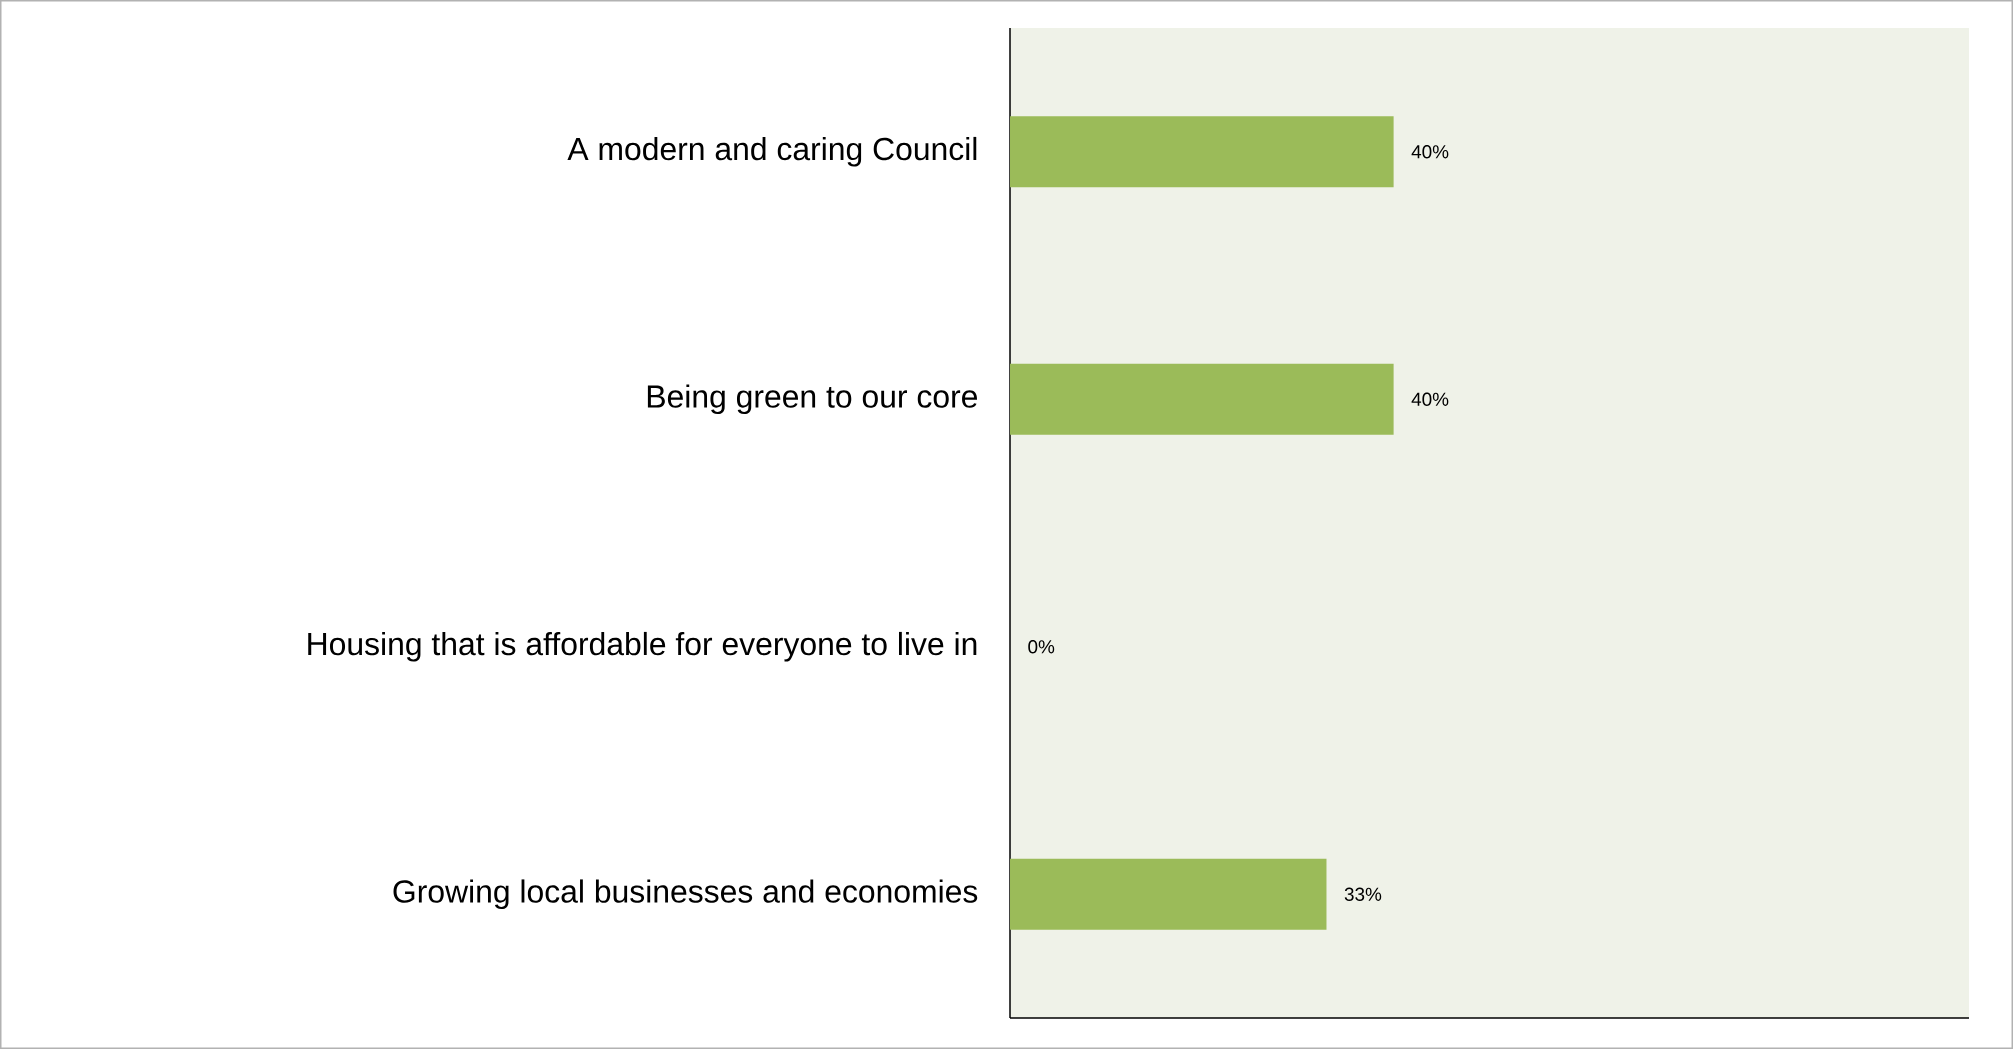 This screenshot has height=1049, width=2013. What do you see at coordinates (685, 894) in the screenshot?
I see `y-tick-label: Growing local businesses and economies` at bounding box center [685, 894].